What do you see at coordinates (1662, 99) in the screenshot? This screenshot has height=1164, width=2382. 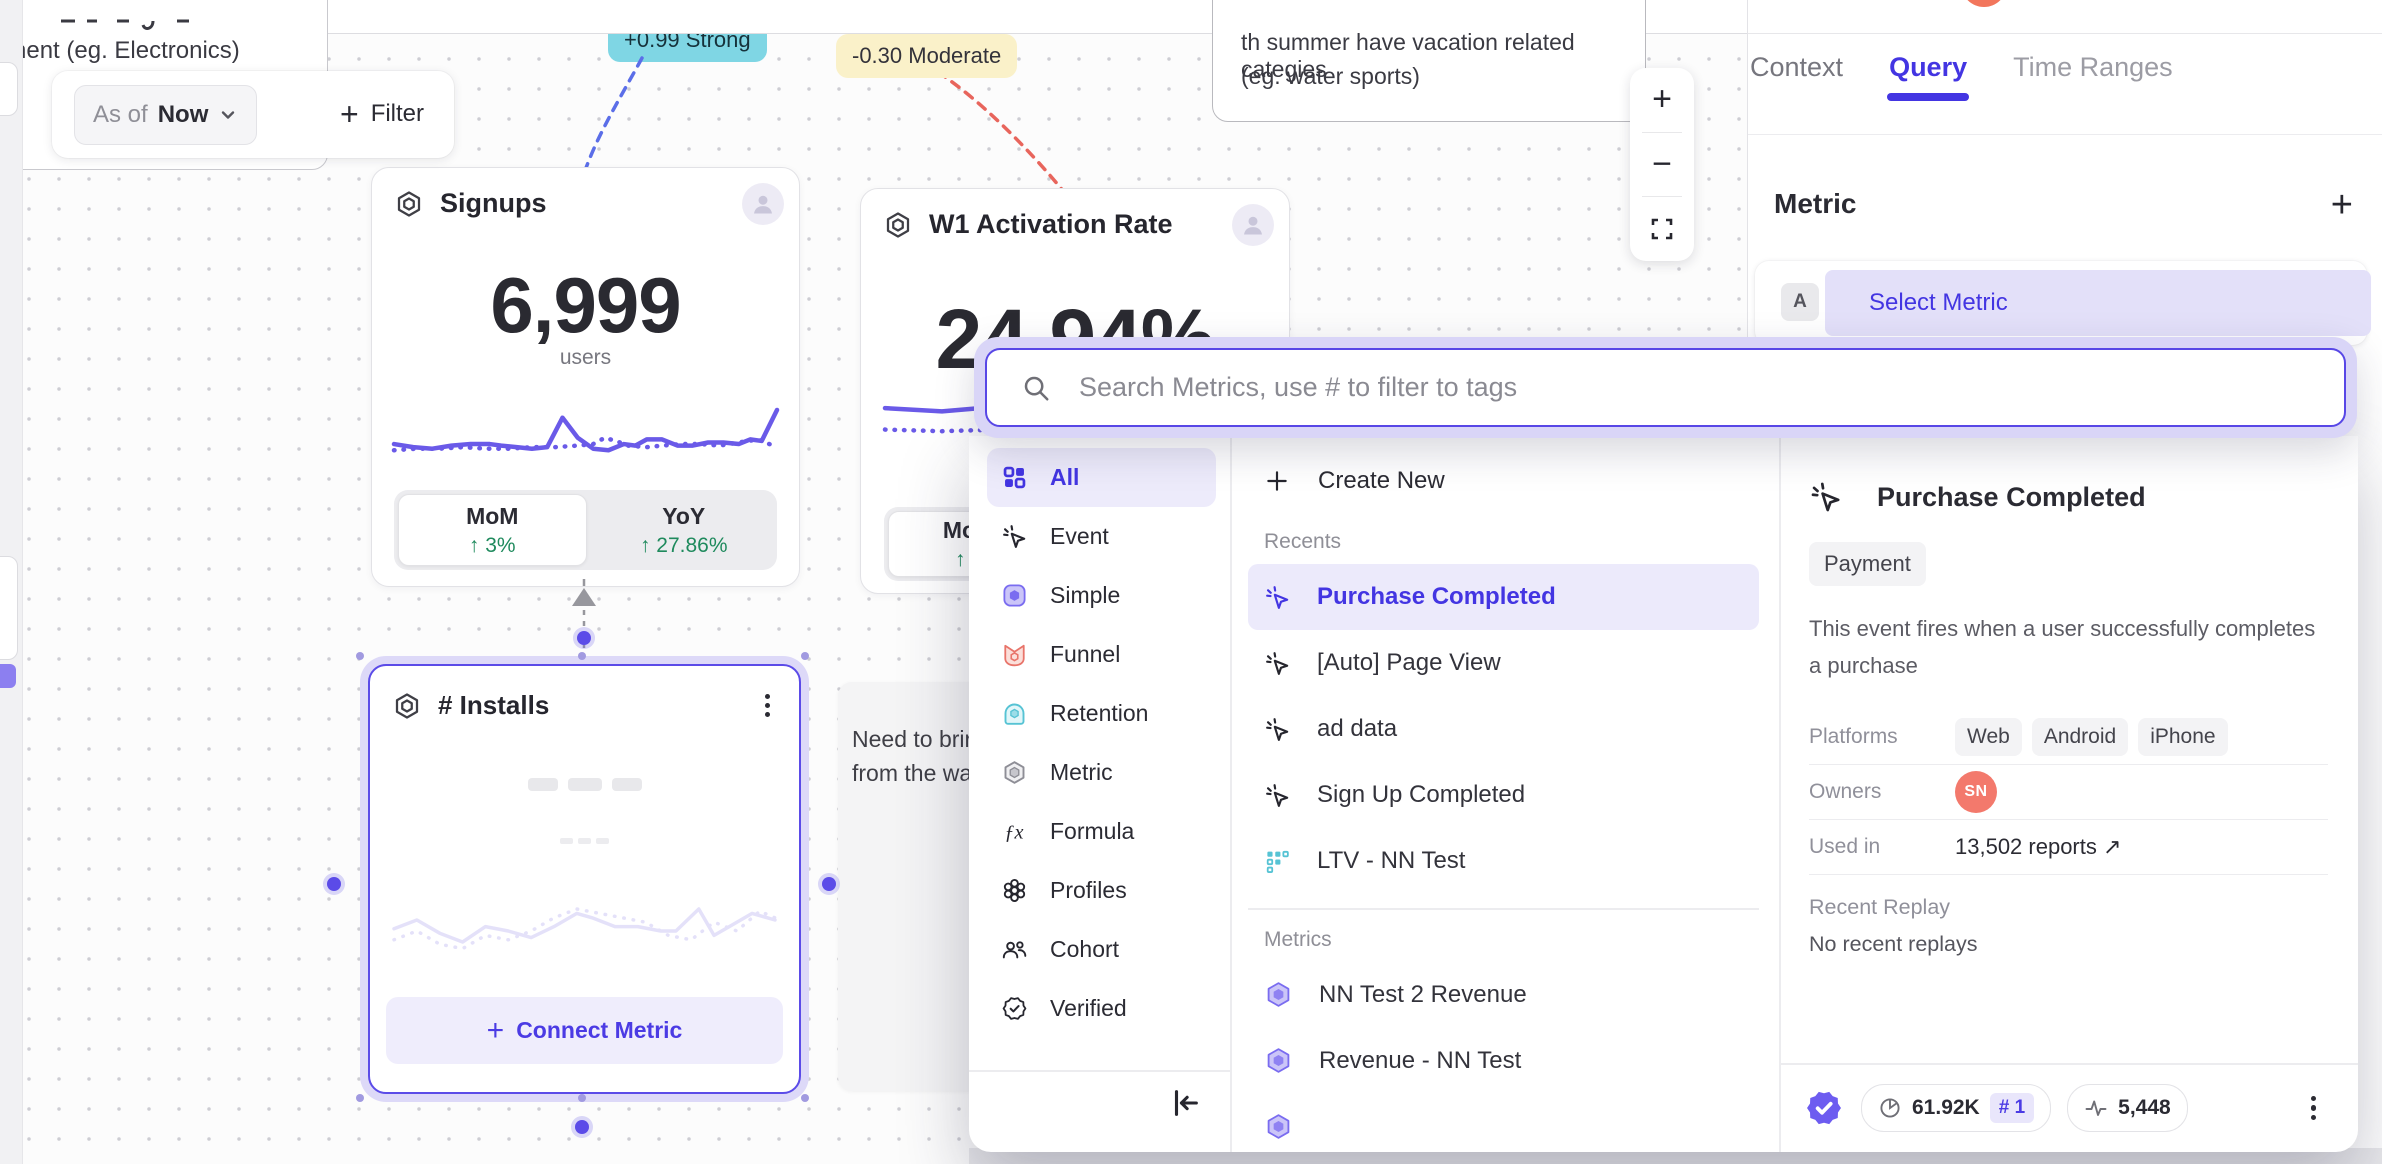 I see `zoom-in-button: +` at bounding box center [1662, 99].